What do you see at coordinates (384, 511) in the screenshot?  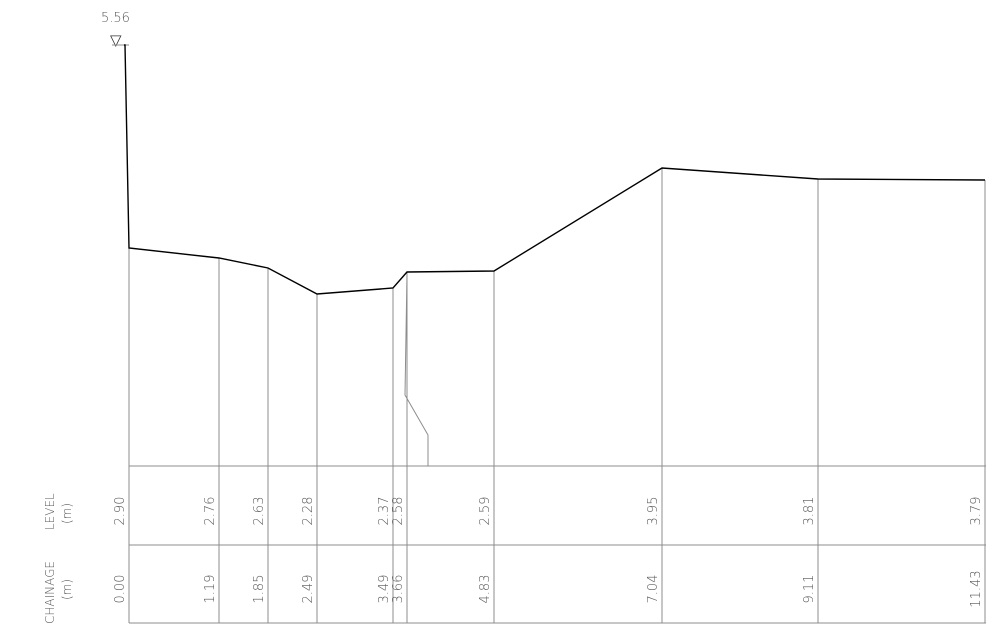 I see `level-value: 2.37` at bounding box center [384, 511].